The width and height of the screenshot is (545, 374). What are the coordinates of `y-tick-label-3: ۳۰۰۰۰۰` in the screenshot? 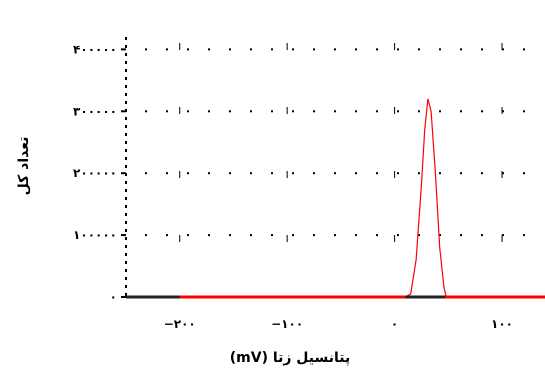 It's located at (95, 111).